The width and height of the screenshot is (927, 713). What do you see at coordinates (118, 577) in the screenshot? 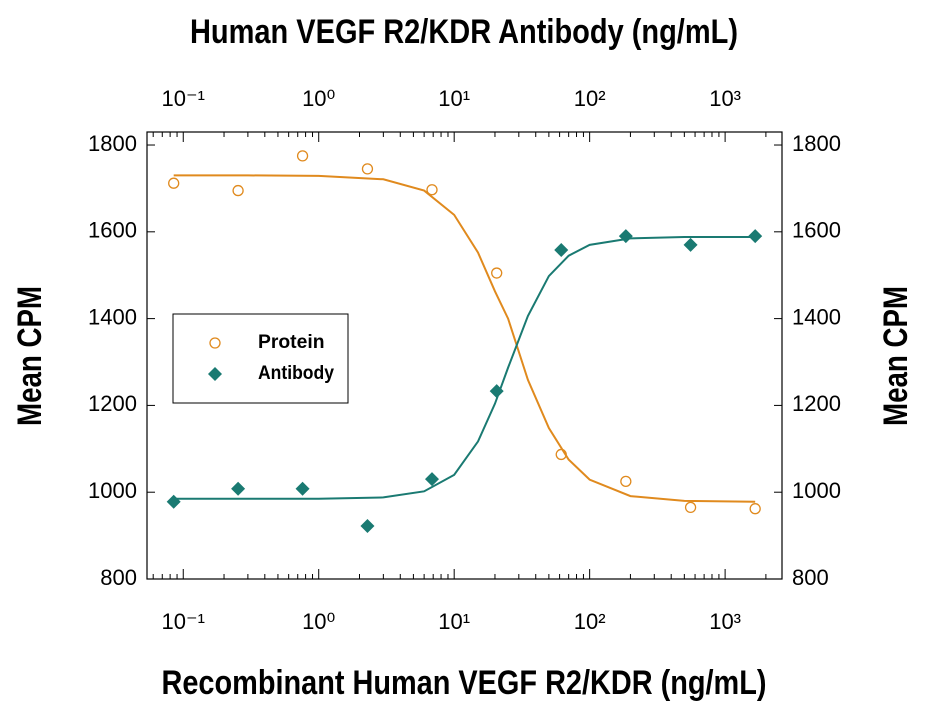
I see `y-tick-label: 800` at bounding box center [118, 577].